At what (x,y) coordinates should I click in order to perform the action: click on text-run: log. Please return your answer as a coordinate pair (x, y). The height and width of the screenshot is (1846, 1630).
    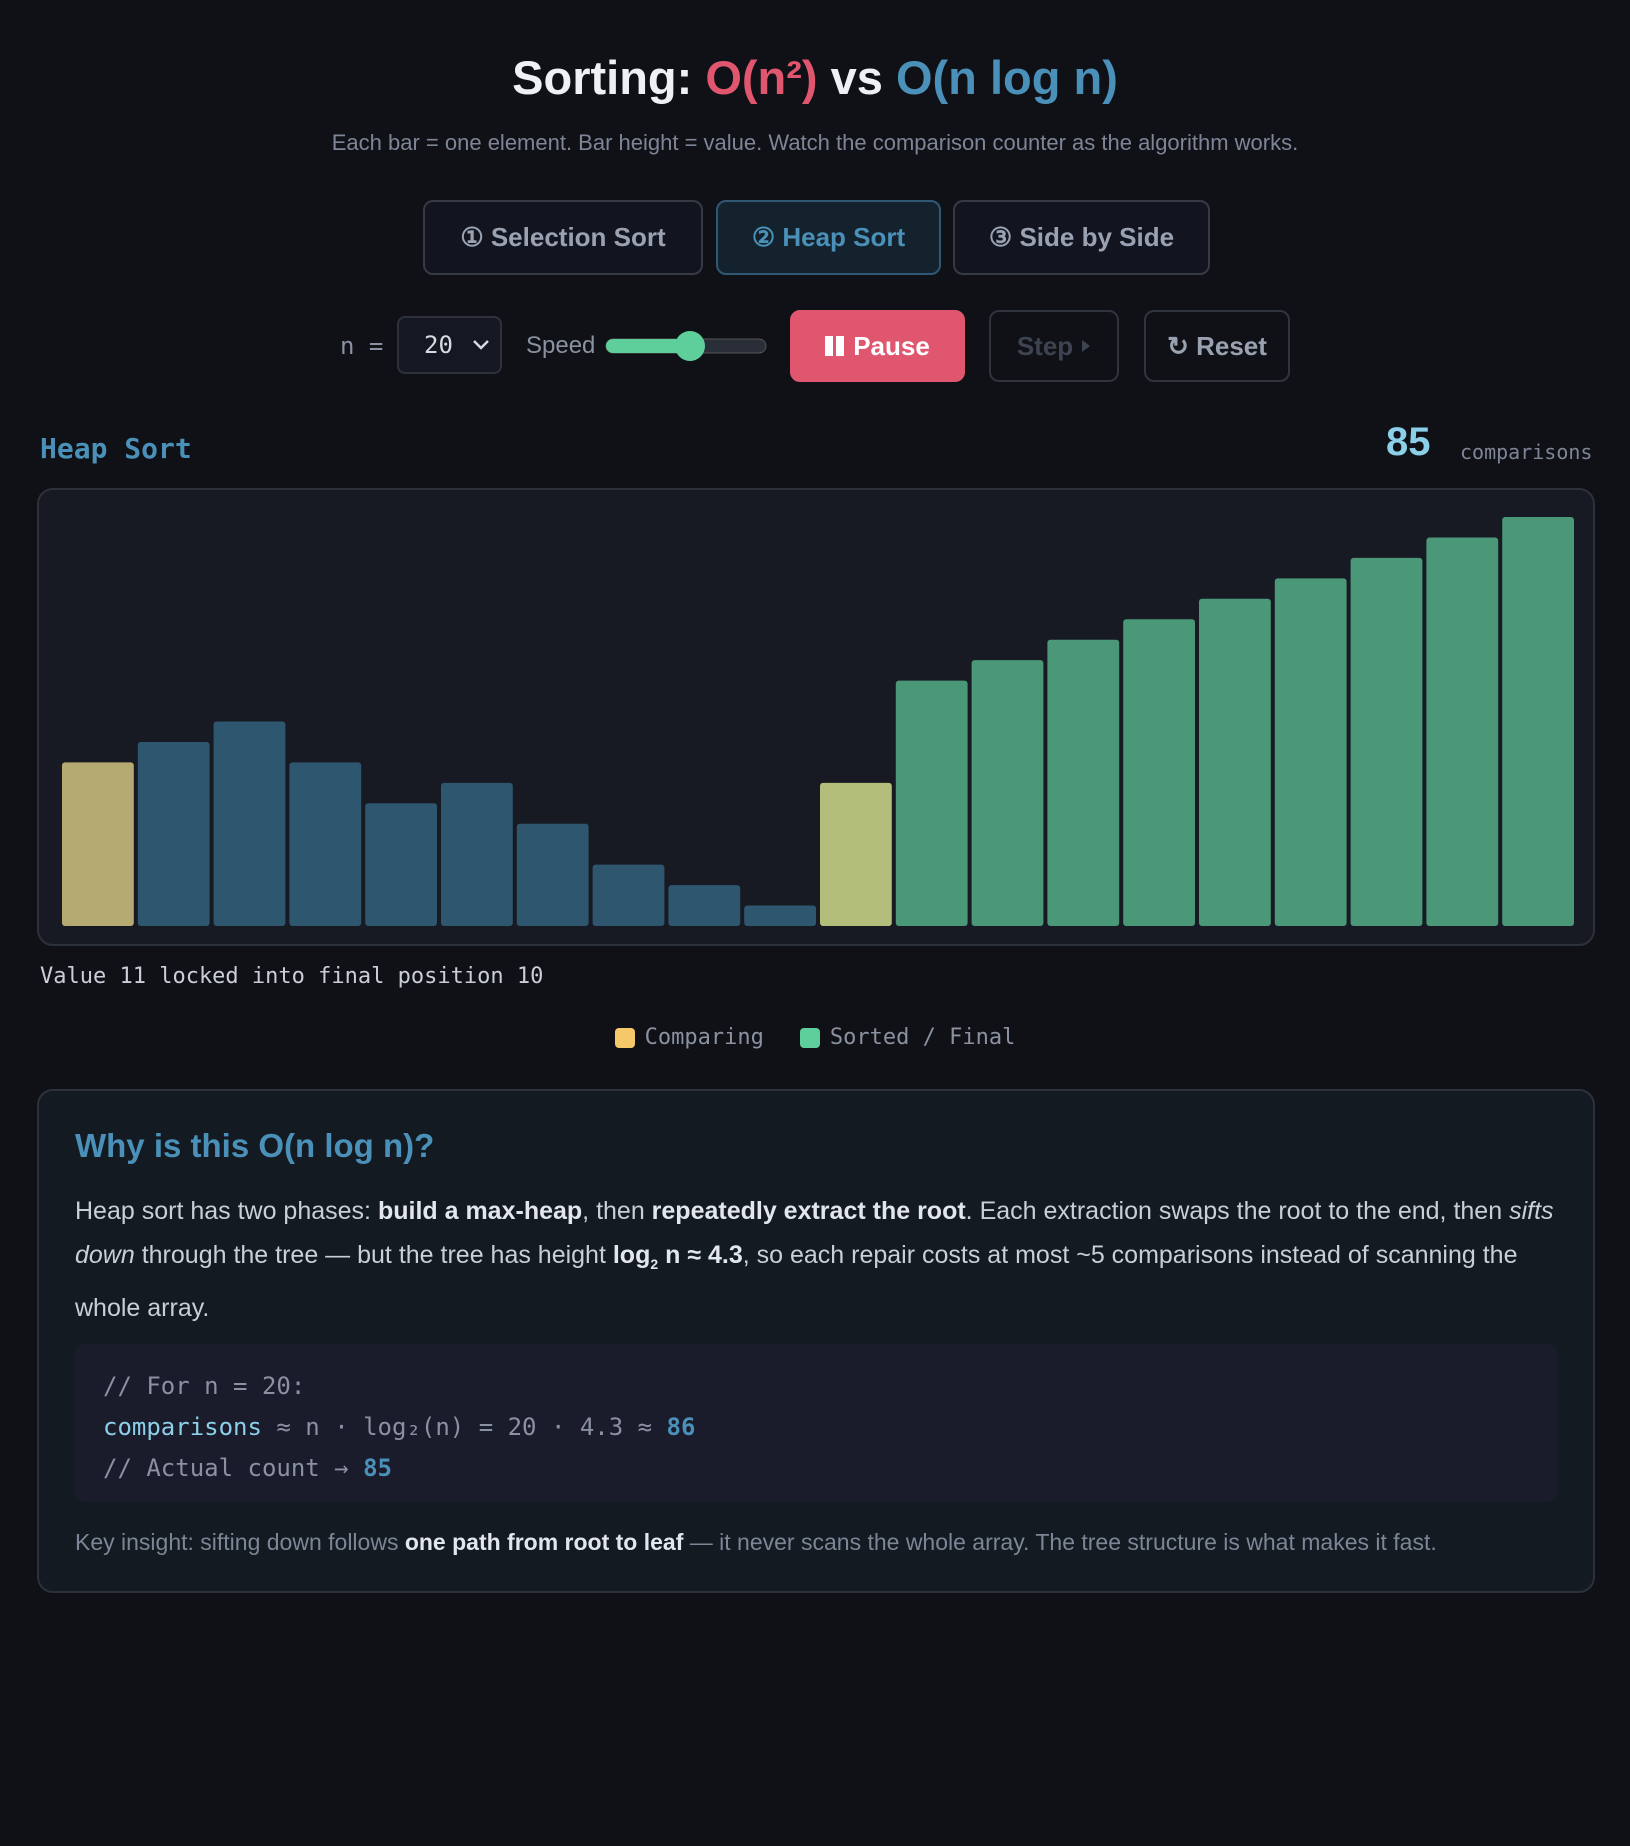
    Looking at the image, I should click on (631, 1255).